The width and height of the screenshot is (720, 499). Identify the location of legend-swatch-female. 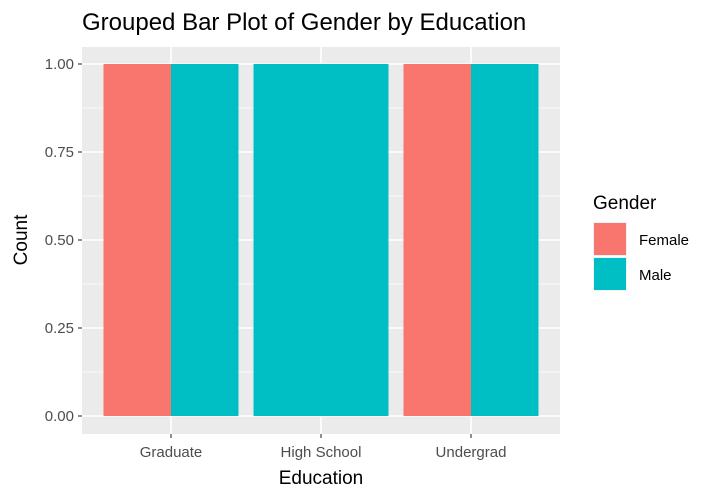
(610, 239).